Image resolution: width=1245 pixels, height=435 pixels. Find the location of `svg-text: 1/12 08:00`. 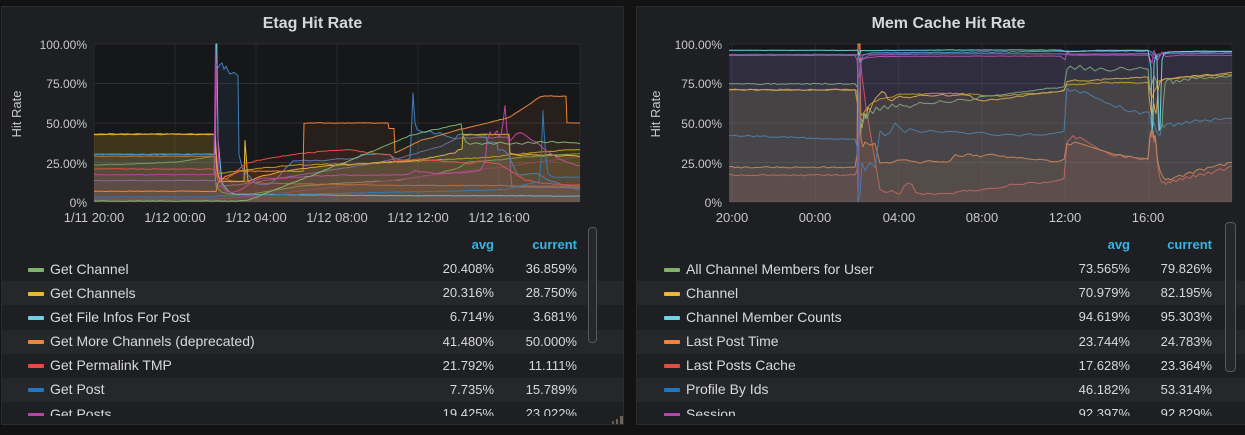

svg-text: 1/12 08:00 is located at coordinates (336, 217).